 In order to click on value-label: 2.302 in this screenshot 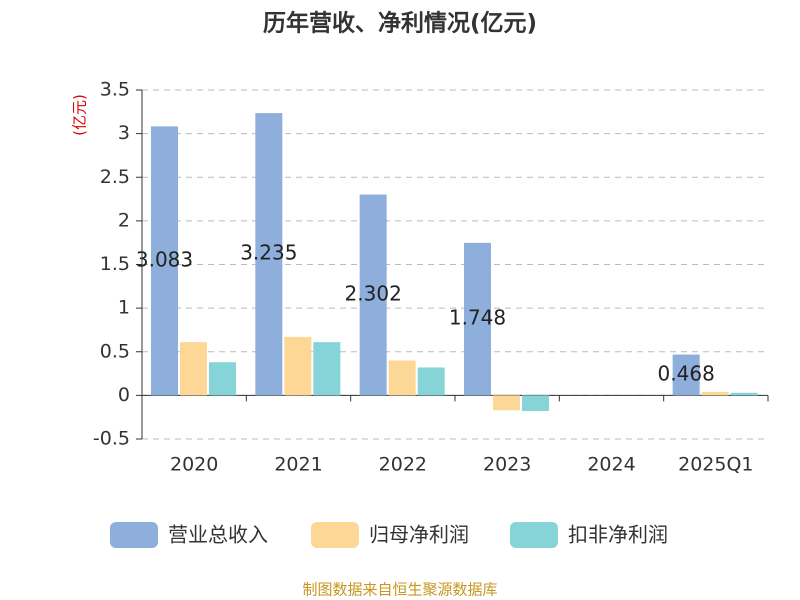, I will do `click(373, 293)`.